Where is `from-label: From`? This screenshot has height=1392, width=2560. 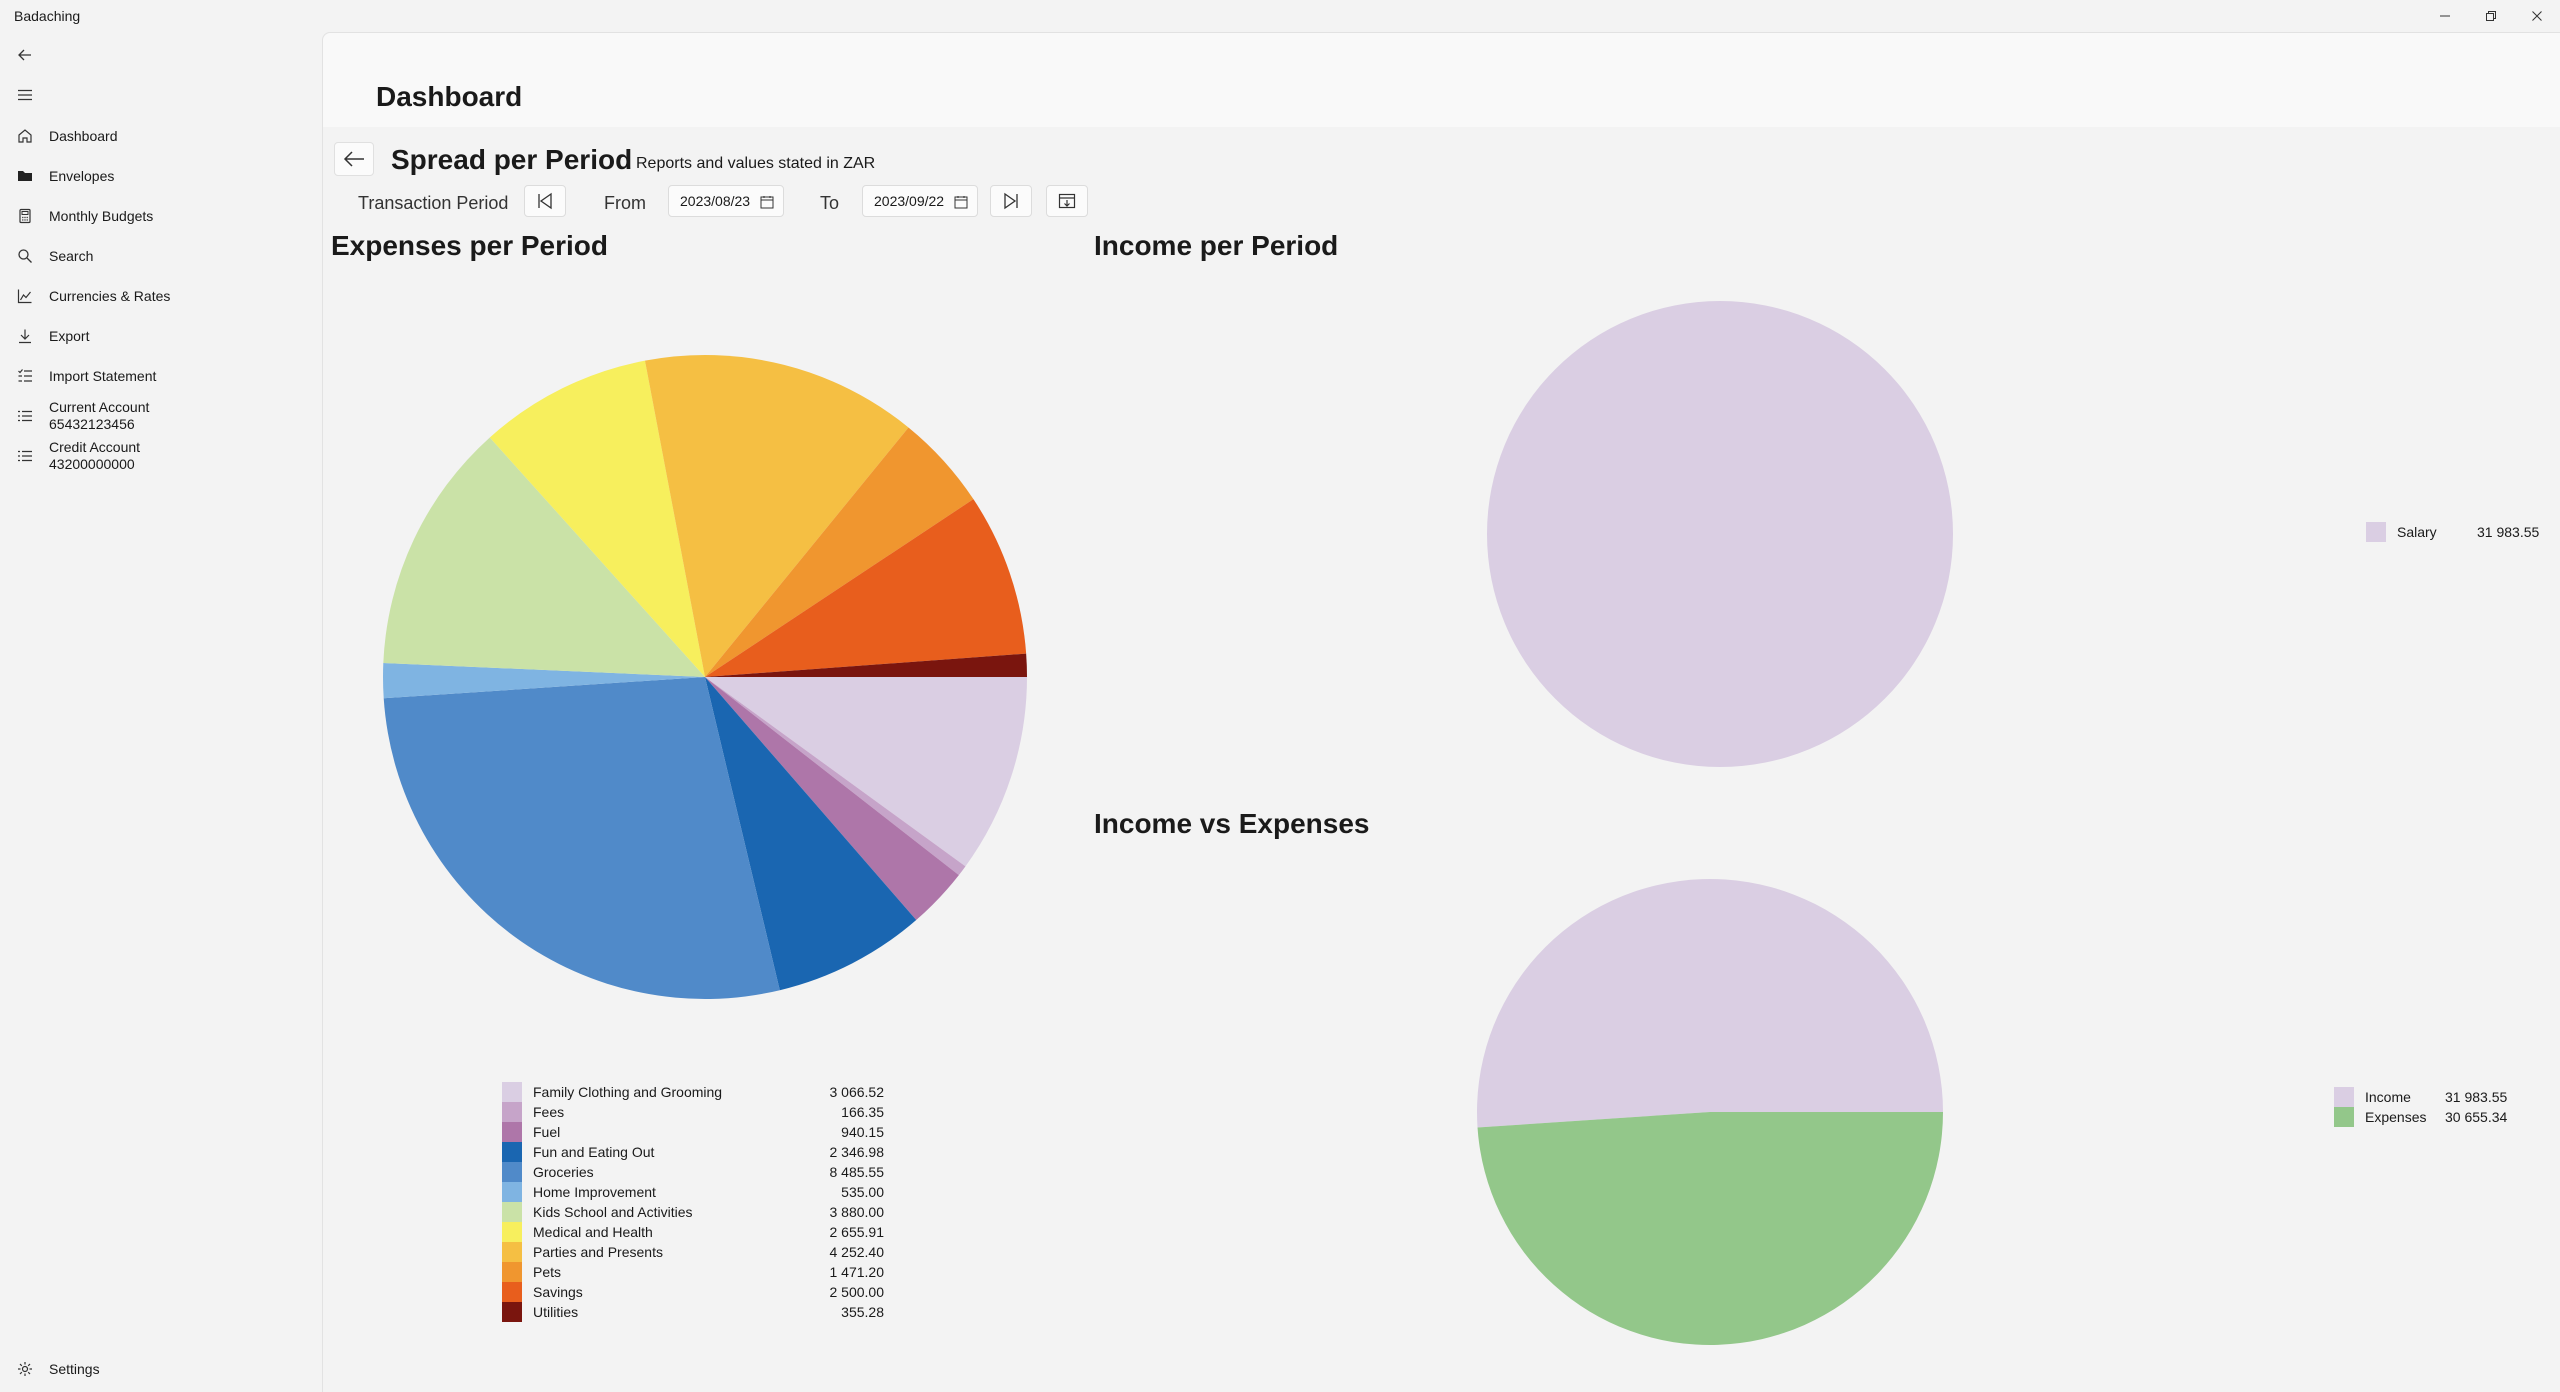
from-label: From is located at coordinates (625, 203).